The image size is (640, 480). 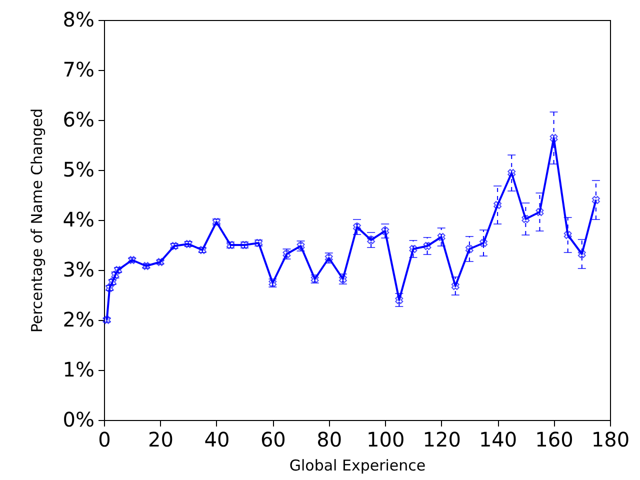 I want to click on x-tick-label: 20, so click(x=161, y=440).